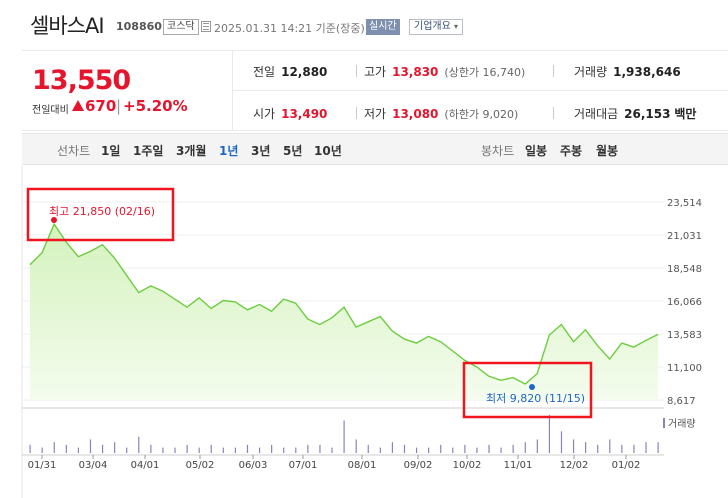  I want to click on current-price: 13,550, so click(81, 80).